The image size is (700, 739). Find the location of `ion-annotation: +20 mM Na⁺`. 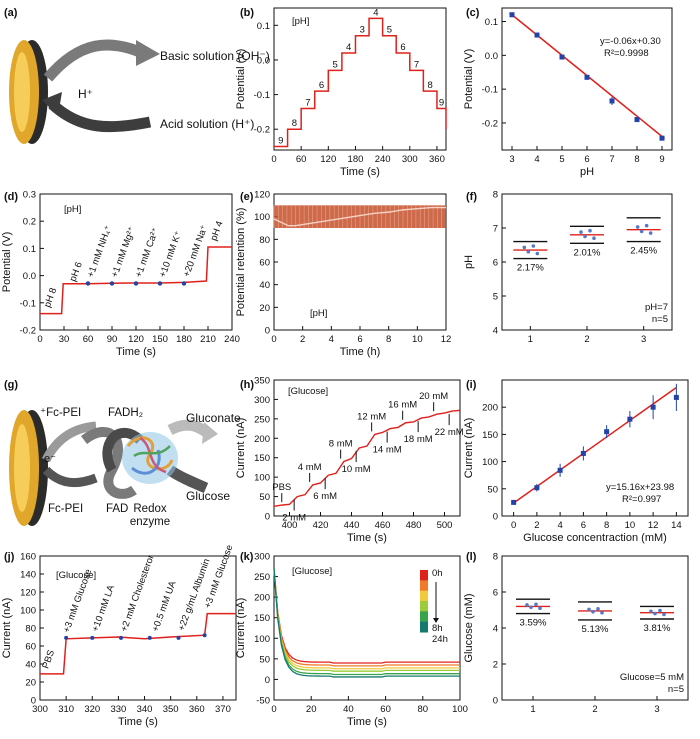

ion-annotation: +20 mM Na⁺ is located at coordinates (195, 251).